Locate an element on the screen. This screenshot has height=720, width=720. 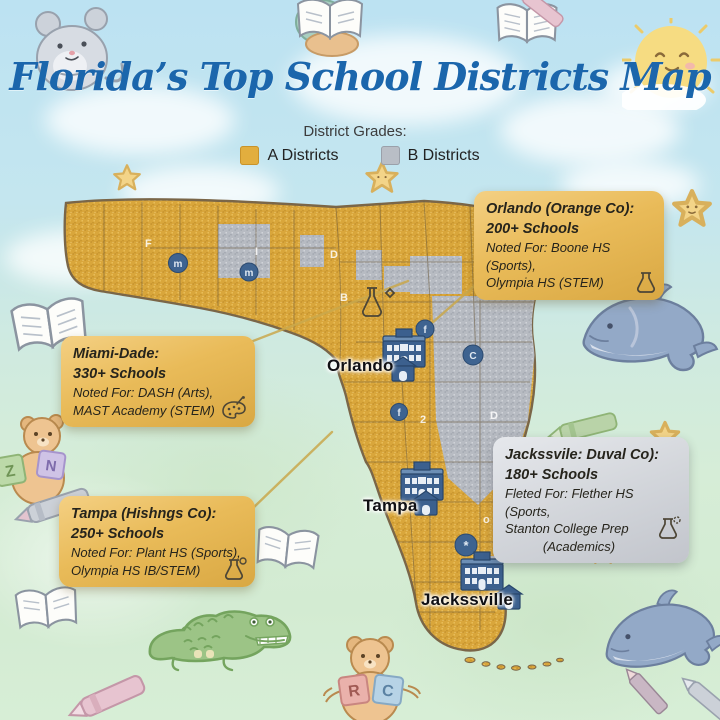
city-label-orlando: Orlando is located at coordinates (360, 365).